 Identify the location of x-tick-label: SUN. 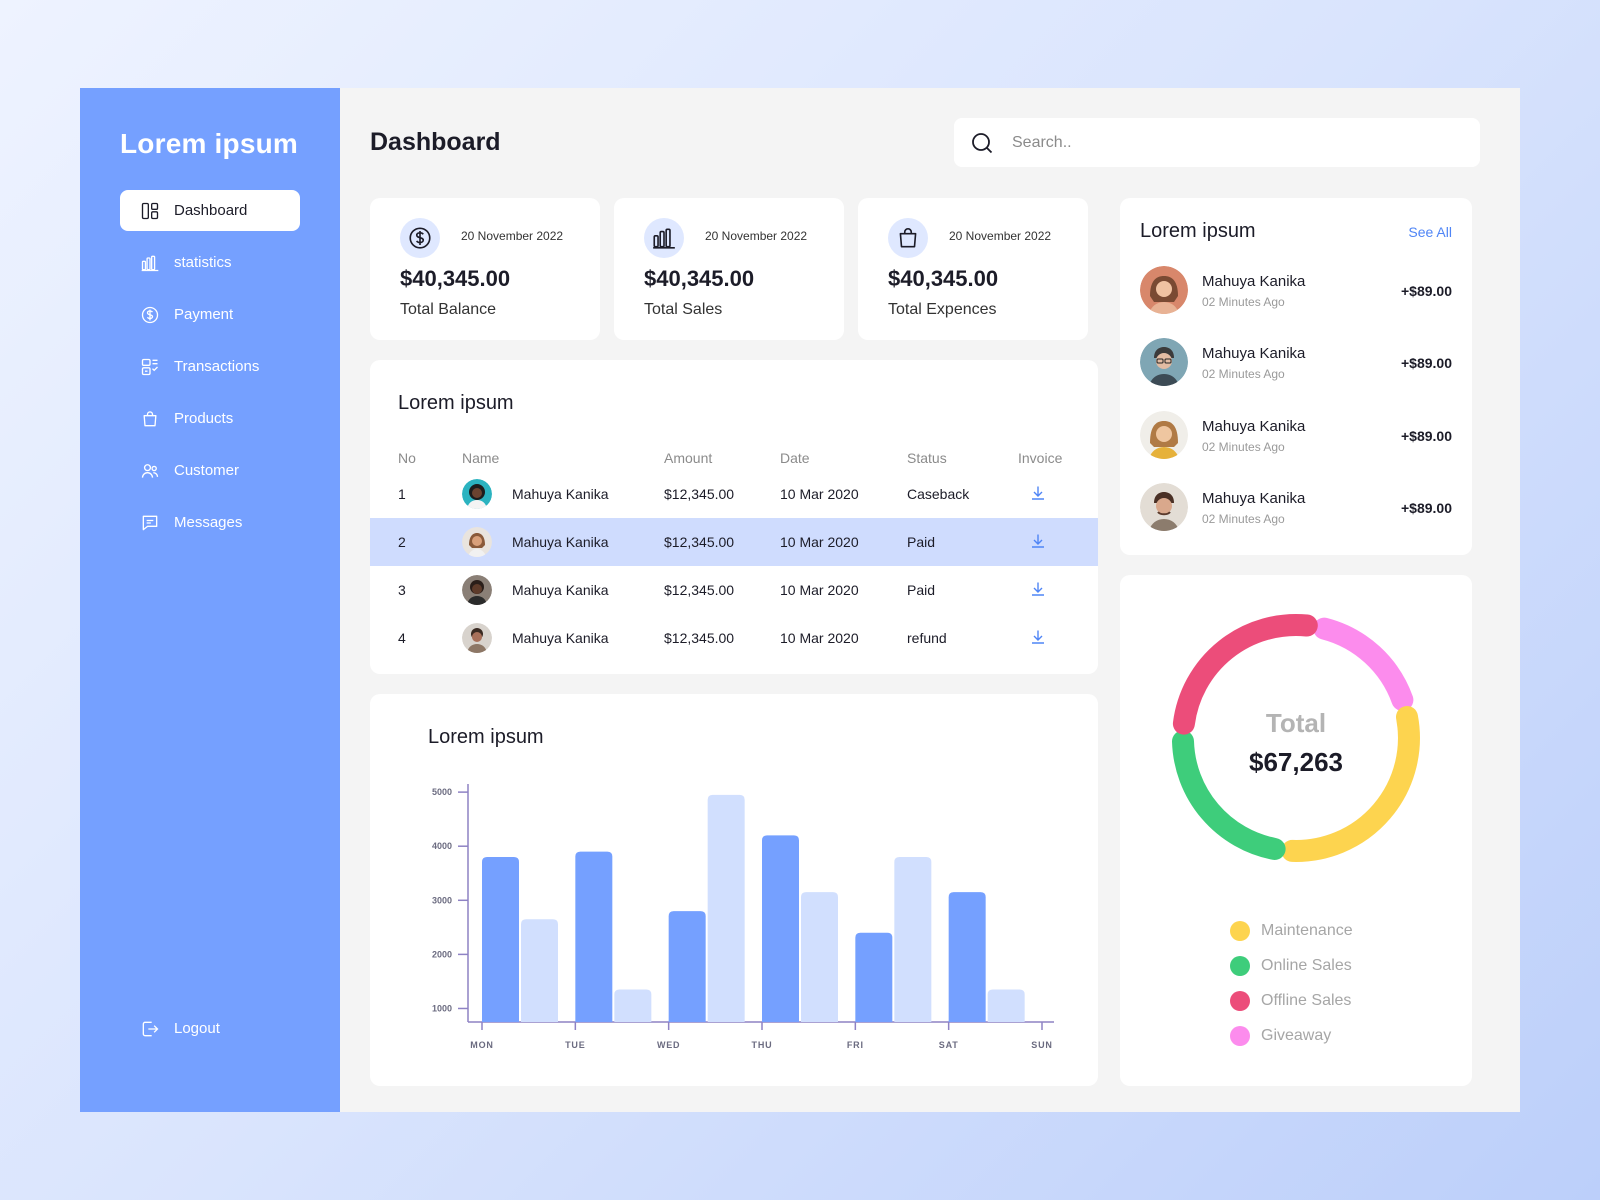
(1041, 1045).